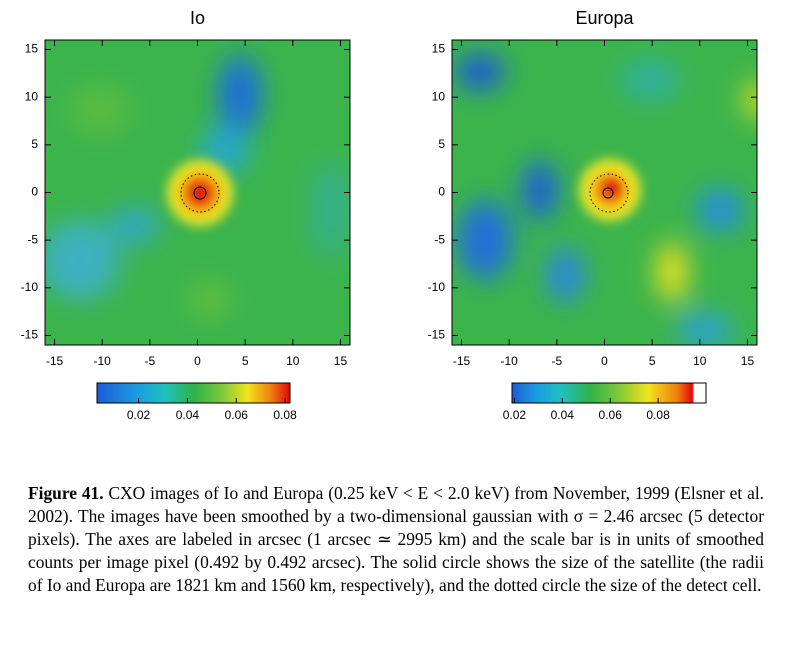 This screenshot has width=789, height=648. I want to click on io-colorbar, so click(193, 393).